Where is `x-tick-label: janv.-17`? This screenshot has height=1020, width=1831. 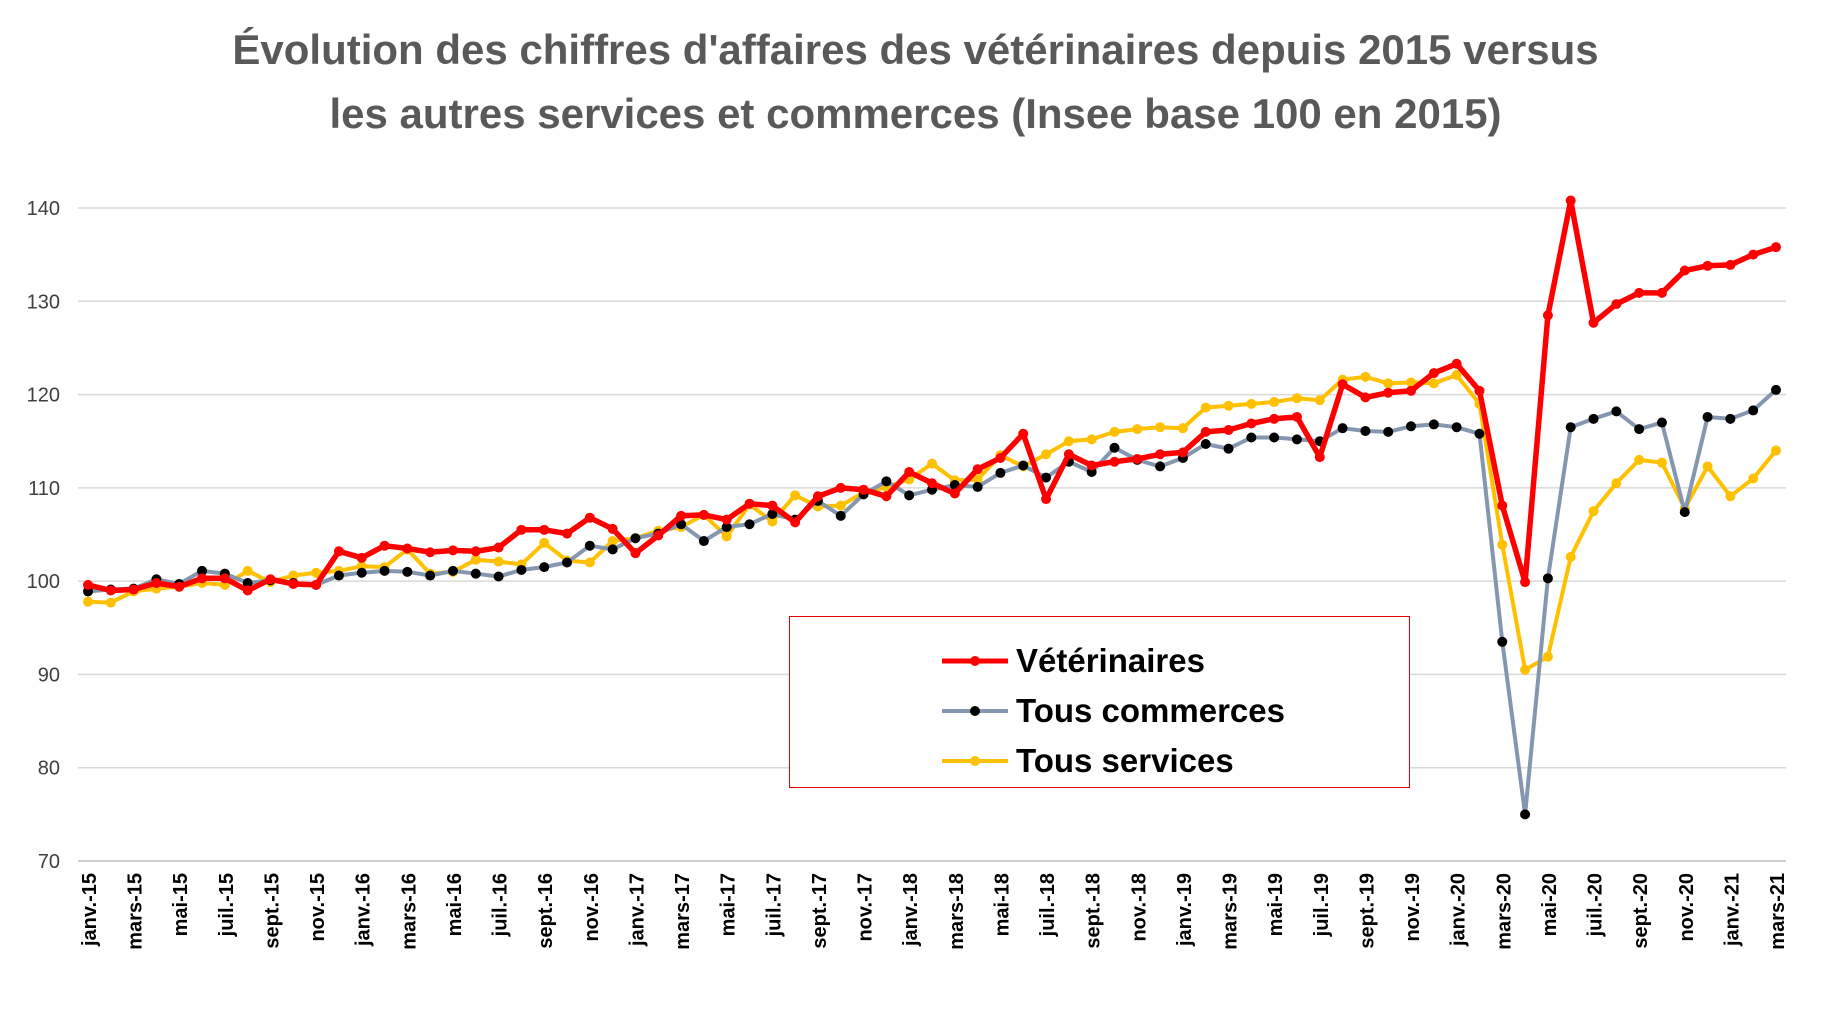
x-tick-label: janv.-17 is located at coordinates (637, 910).